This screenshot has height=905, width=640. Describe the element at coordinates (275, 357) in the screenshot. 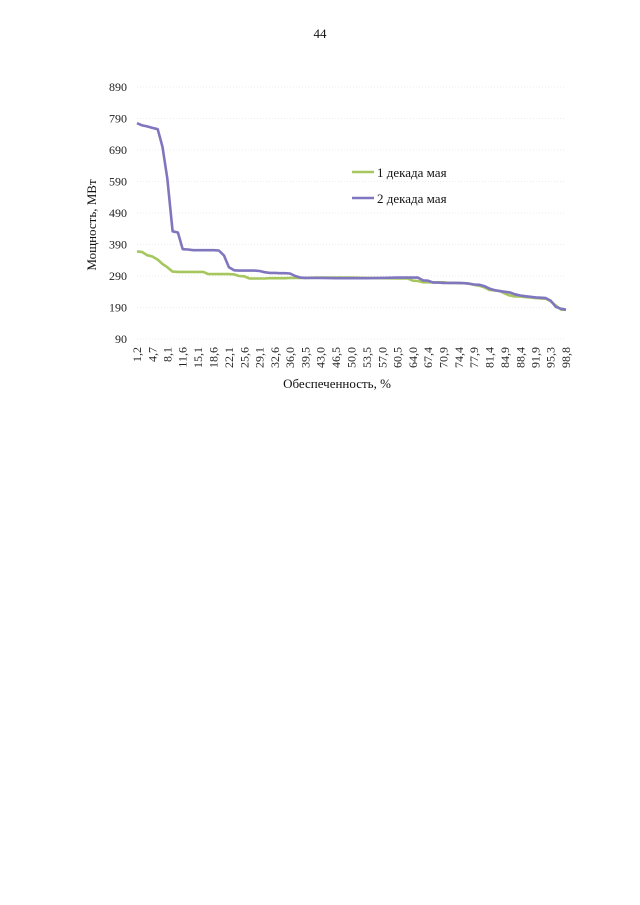

I see `x-tick-label: 32,6` at that location.